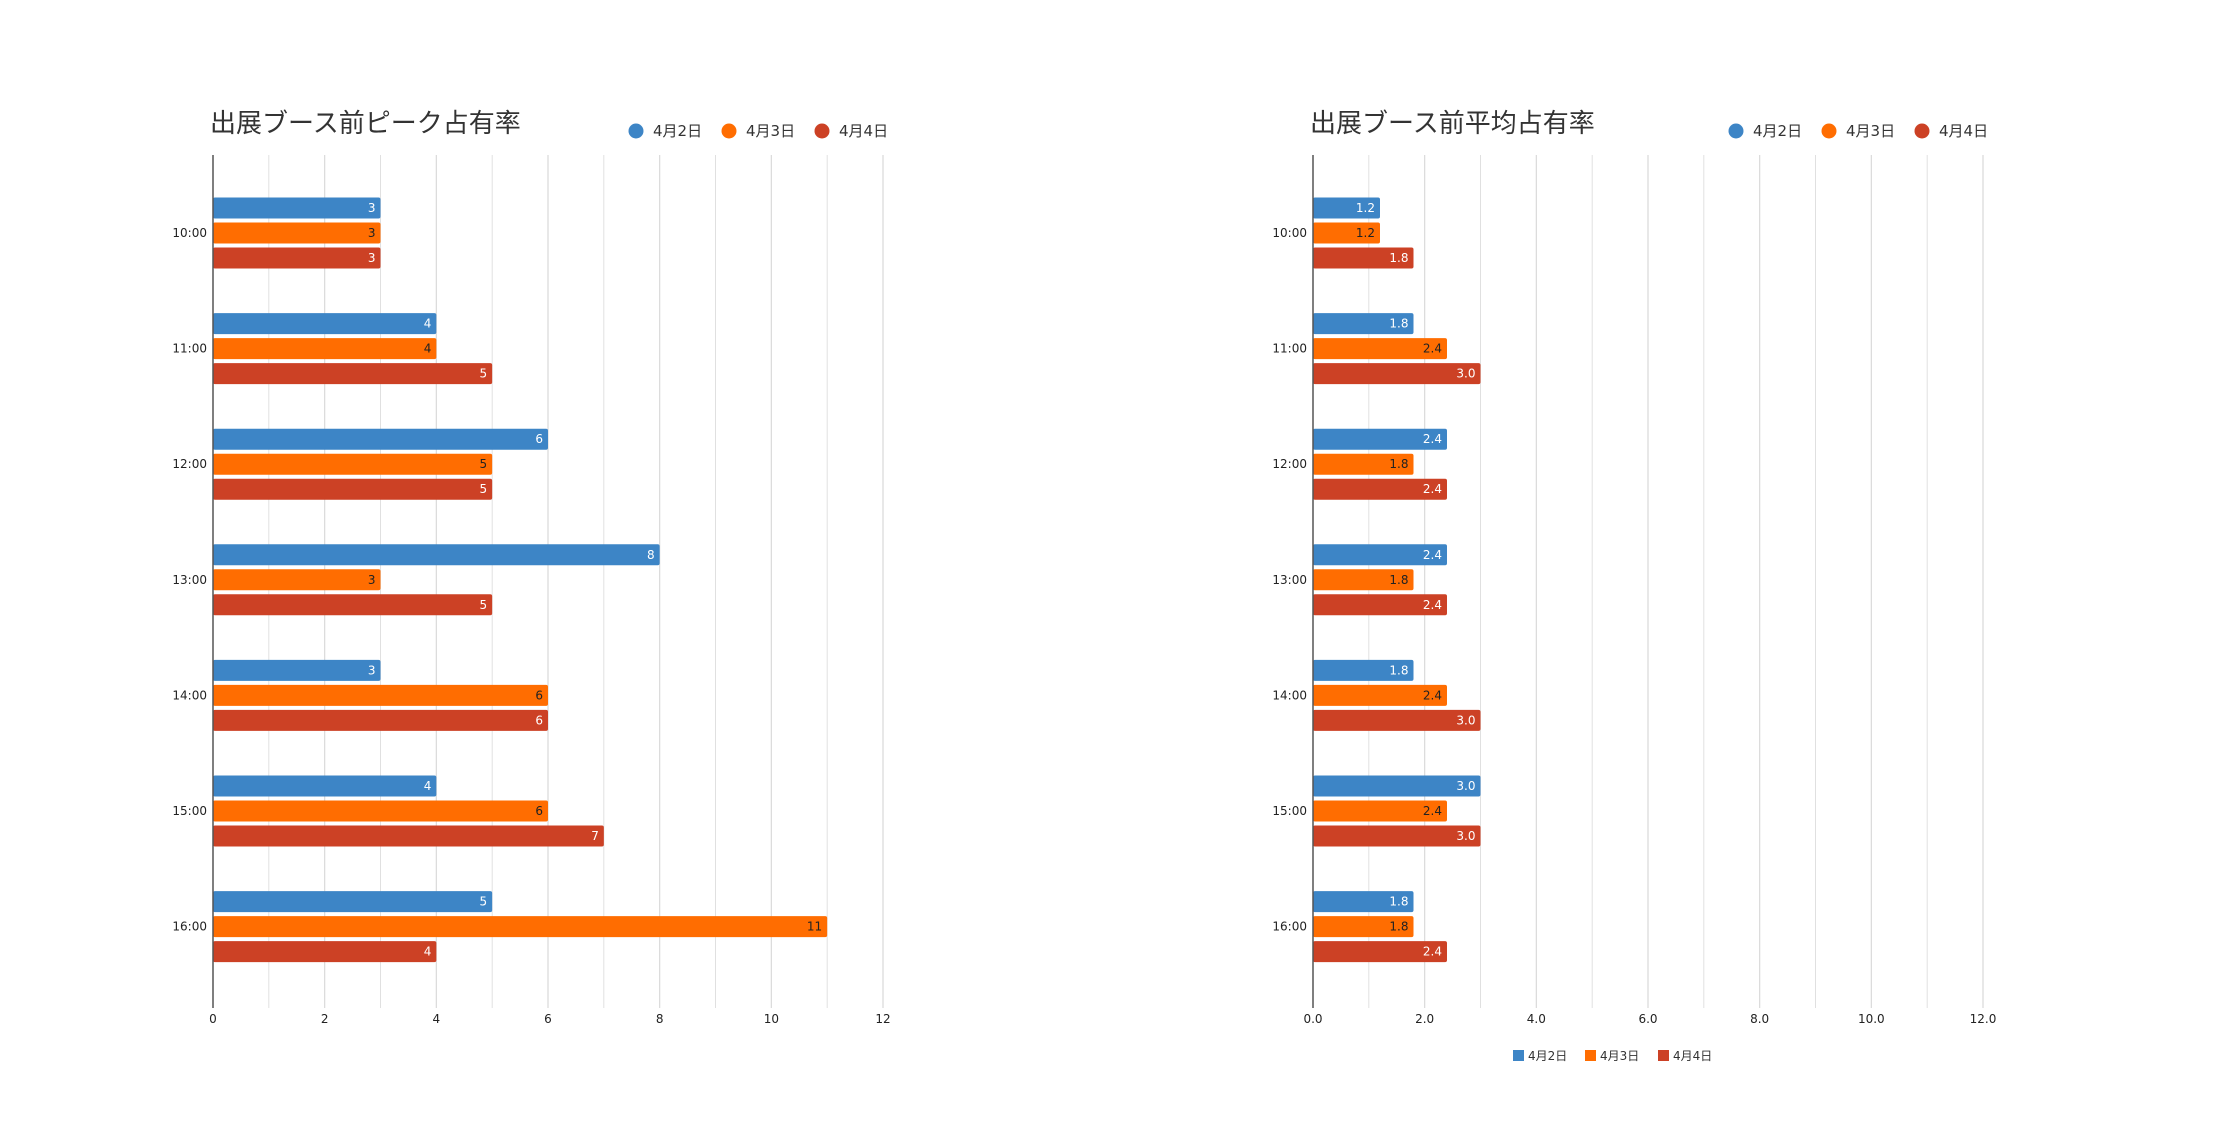  What do you see at coordinates (189, 233) in the screenshot?
I see `peak-category-label: 10:00` at bounding box center [189, 233].